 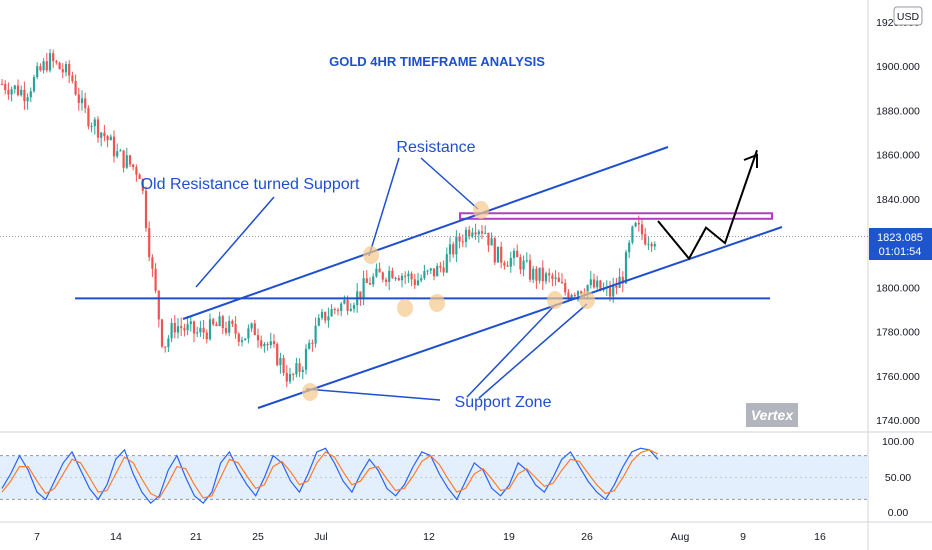 I want to click on resistance-band, so click(x=616, y=216).